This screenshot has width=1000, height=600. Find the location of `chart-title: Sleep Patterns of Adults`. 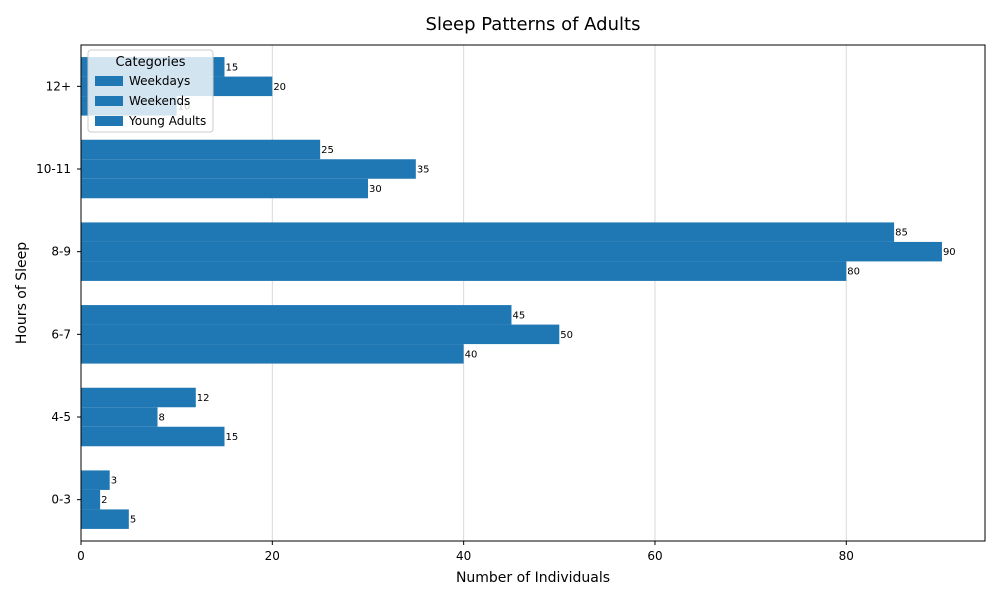

chart-title: Sleep Patterns of Adults is located at coordinates (533, 24).